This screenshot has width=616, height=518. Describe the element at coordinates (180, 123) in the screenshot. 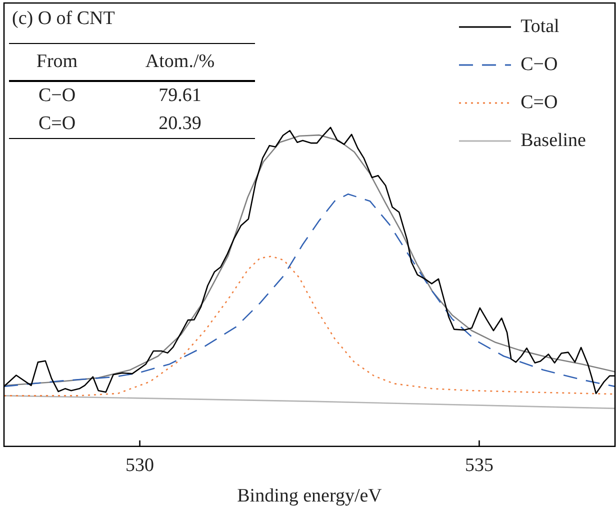

I see `annotation: 20.39` at that location.